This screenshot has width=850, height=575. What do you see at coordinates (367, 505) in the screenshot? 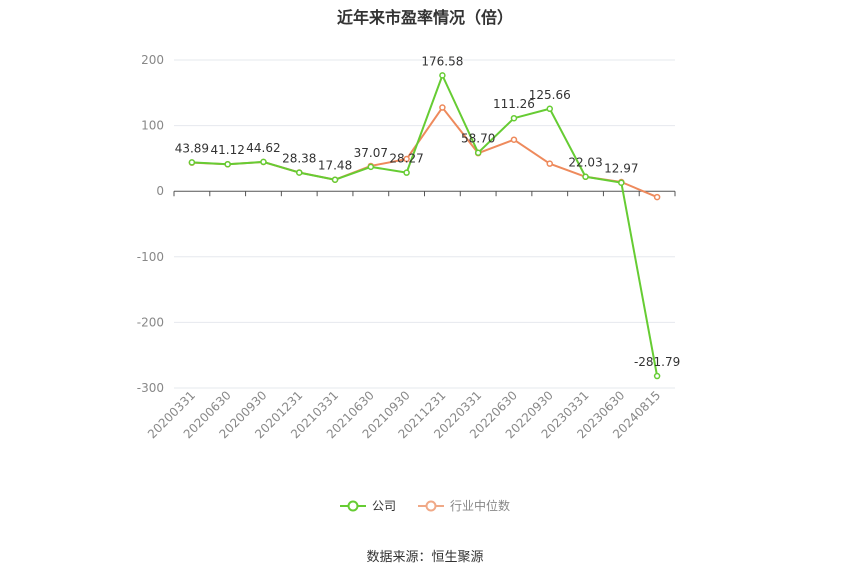
I see `legend-item-company: 公司` at bounding box center [367, 505].